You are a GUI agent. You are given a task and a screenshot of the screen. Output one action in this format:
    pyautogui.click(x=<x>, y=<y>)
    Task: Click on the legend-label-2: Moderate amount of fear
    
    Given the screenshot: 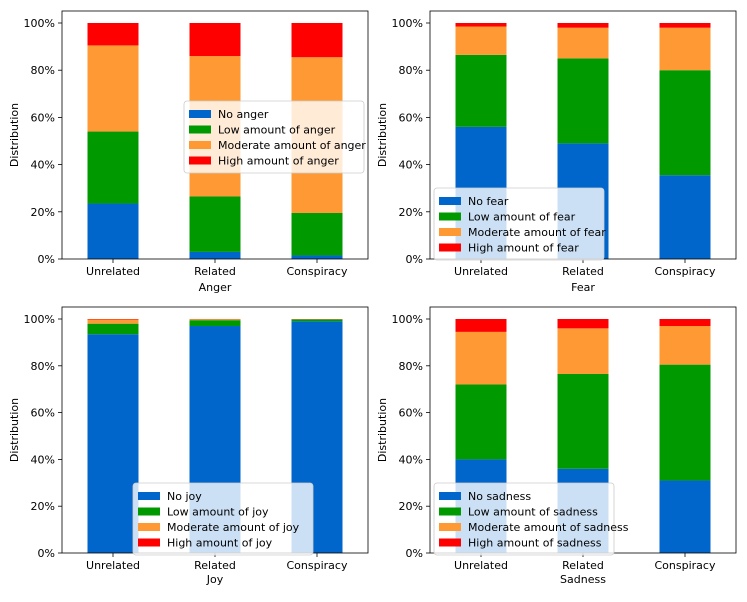 What is the action you would take?
    pyautogui.click(x=537, y=232)
    